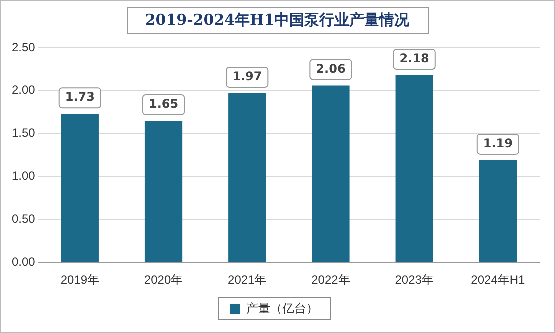  Describe the element at coordinates (24, 176) in the screenshot. I see `y-tick-label: 1.00` at that location.